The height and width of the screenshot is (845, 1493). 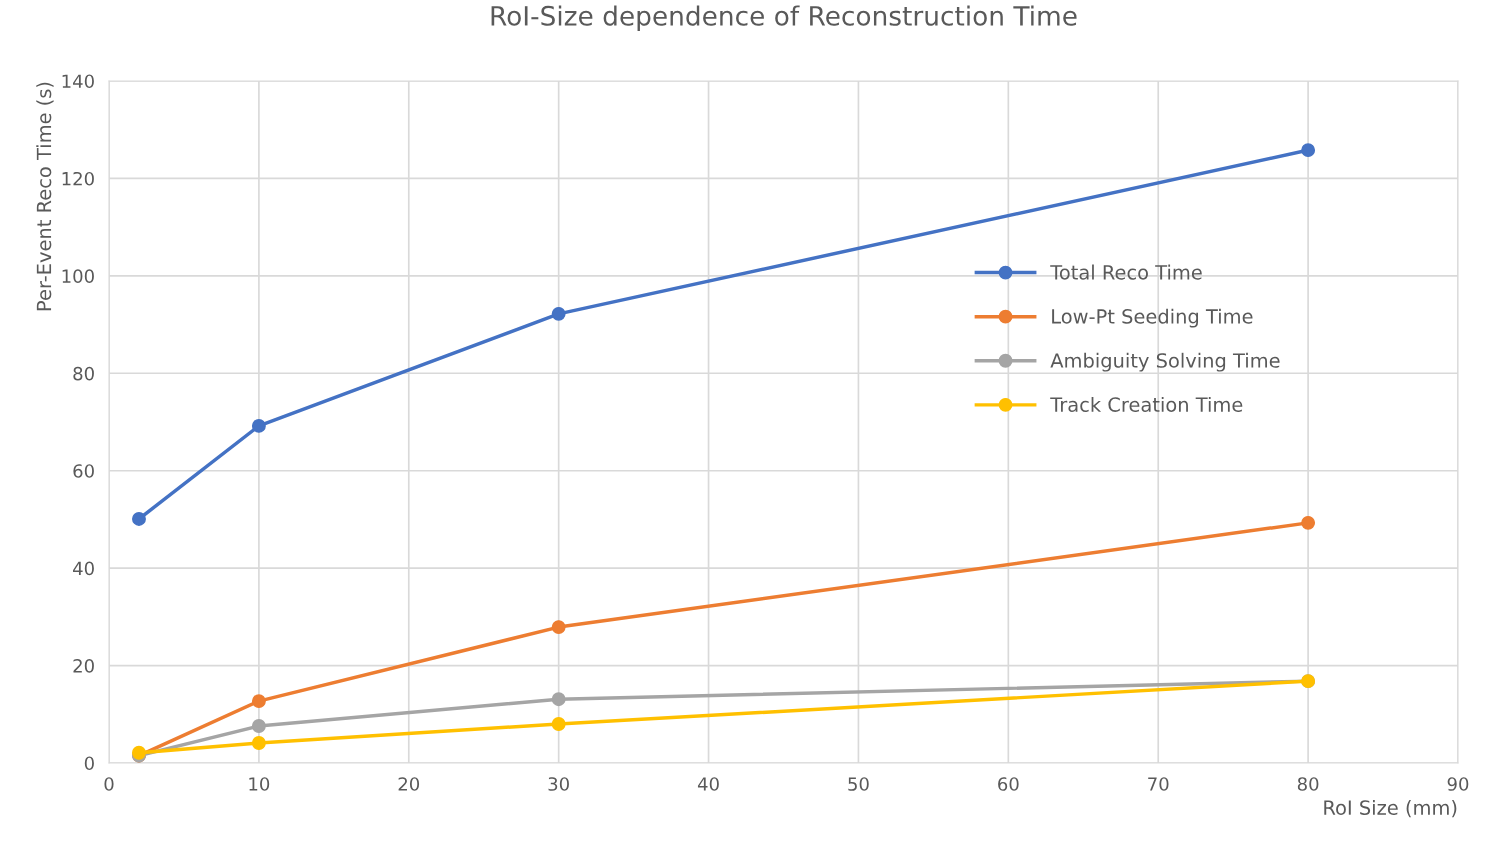 I want to click on x-tick-label: 0, so click(x=109, y=784).